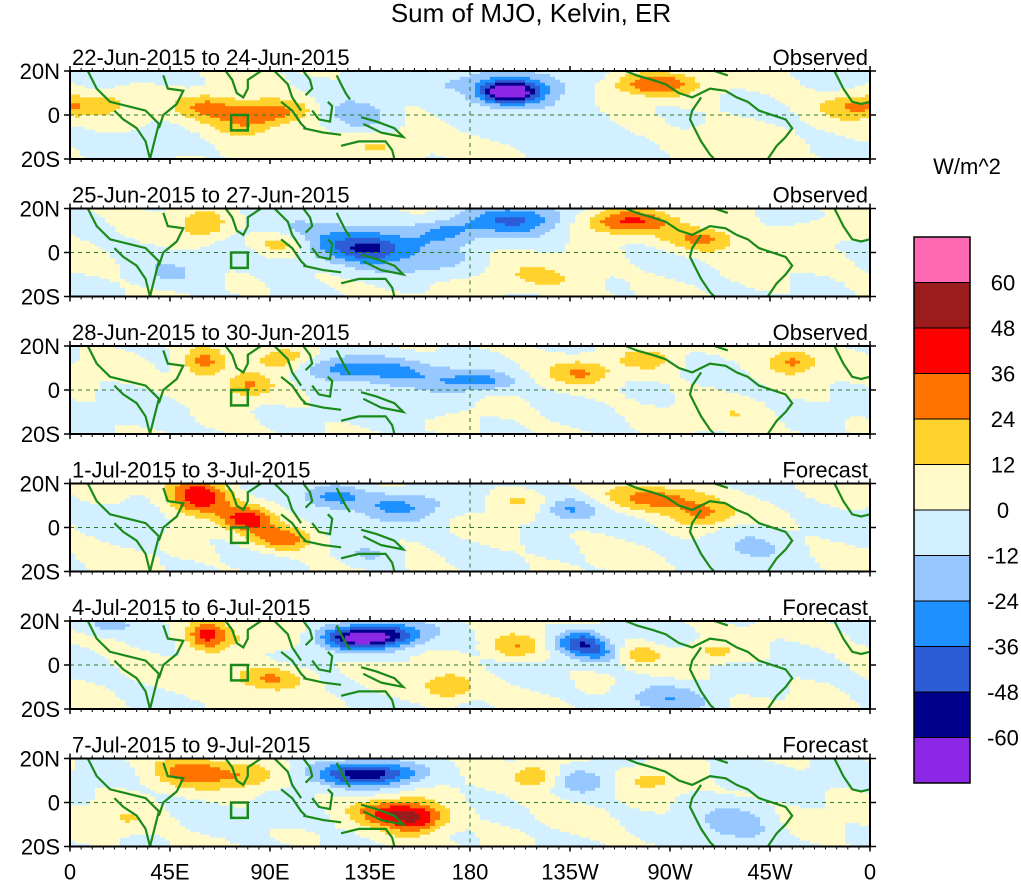 This screenshot has width=1021, height=889. I want to click on panel-5-coastlines, so click(478, 665).